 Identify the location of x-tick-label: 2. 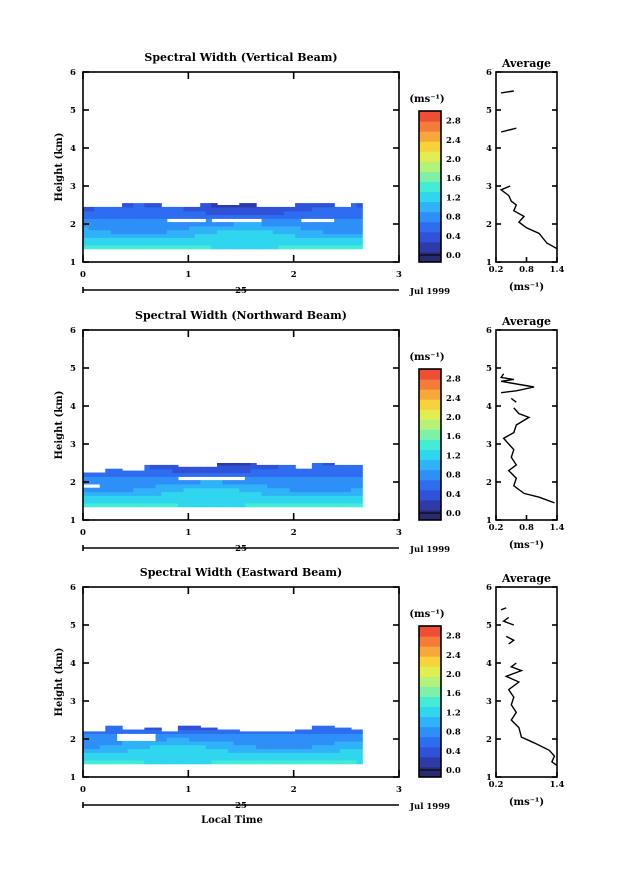
(294, 790).